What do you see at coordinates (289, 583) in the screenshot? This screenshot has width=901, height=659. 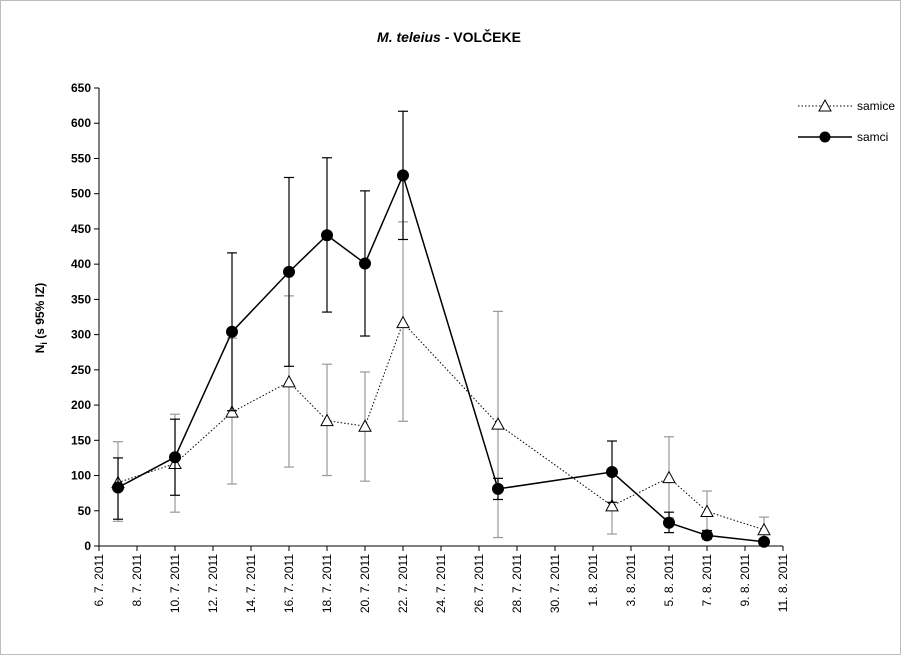 I see `x-tick-label: 16. 7. 2011` at bounding box center [289, 583].